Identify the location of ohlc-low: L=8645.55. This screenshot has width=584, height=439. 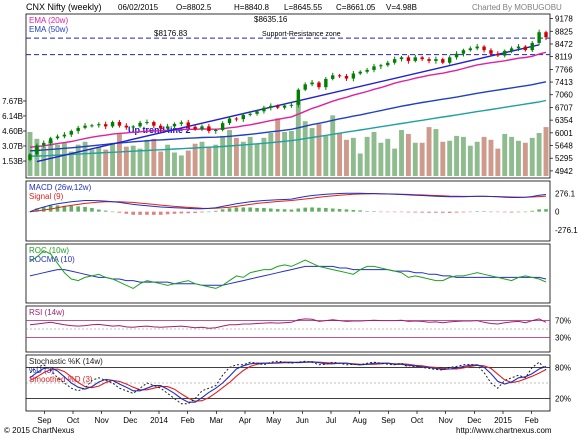
(303, 7).